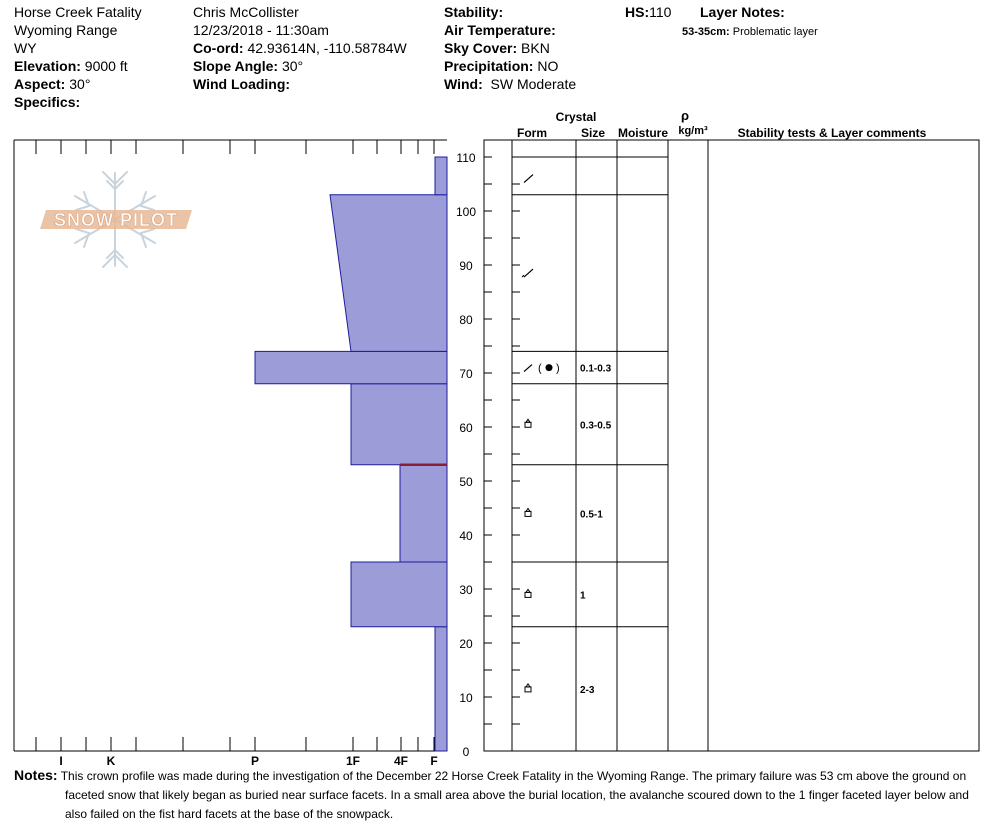 The height and width of the screenshot is (840, 994). I want to click on layer-notes-label: Layer Notes:, so click(742, 12).